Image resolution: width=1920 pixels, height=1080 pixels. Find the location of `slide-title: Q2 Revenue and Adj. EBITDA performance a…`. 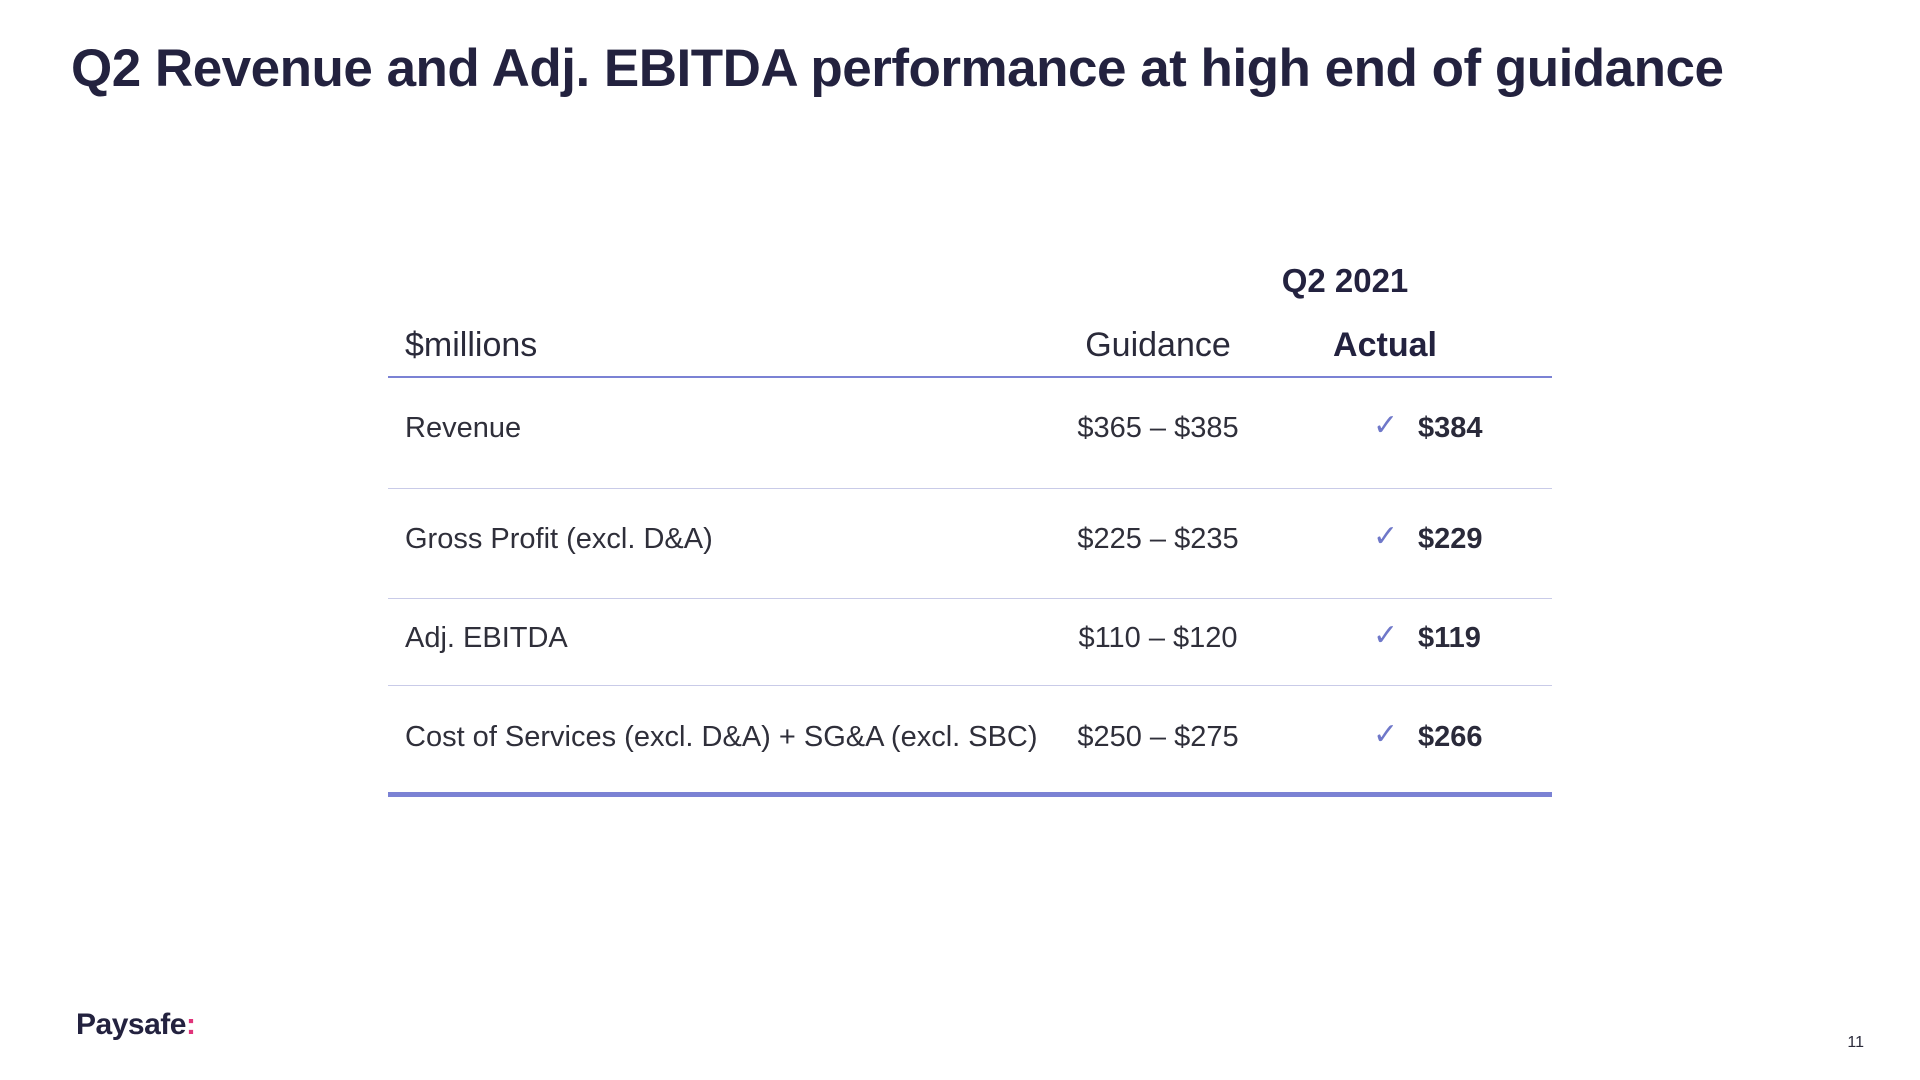

slide-title: Q2 Revenue and Adj. EBITDA performance a… is located at coordinates (897, 68).